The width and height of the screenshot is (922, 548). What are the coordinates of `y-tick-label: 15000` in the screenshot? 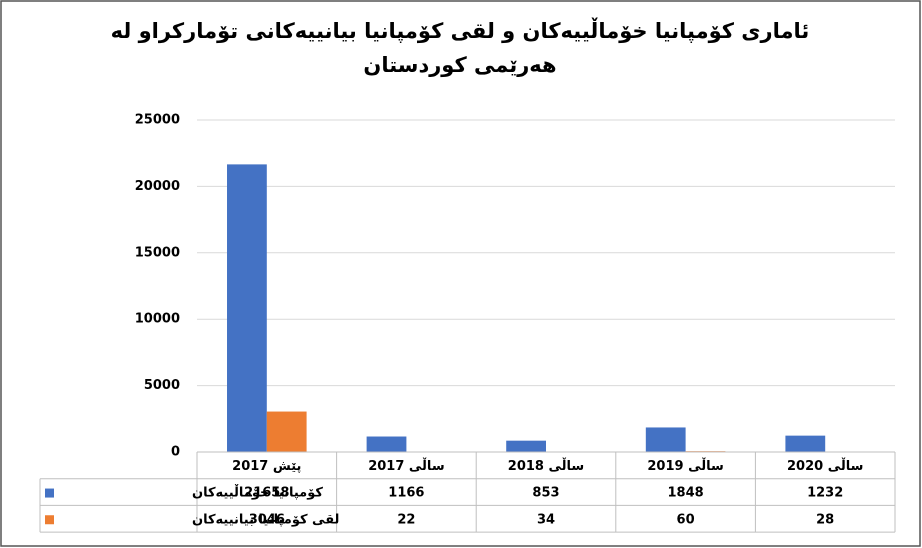 It's located at (157, 252).